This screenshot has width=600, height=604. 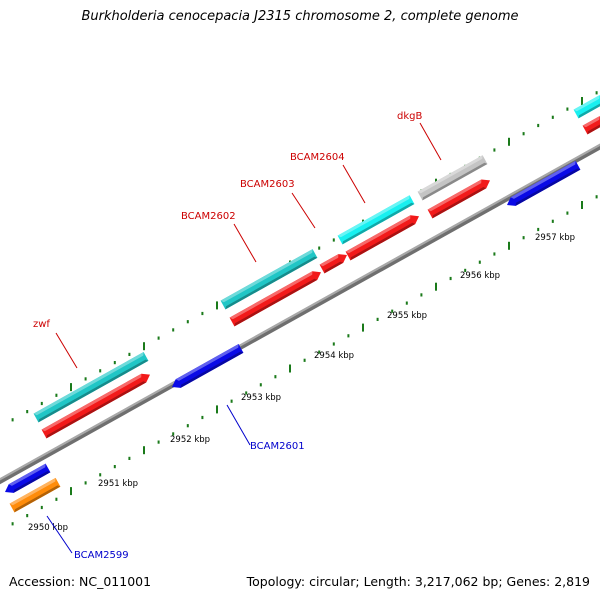 What do you see at coordinates (37, 499) in the screenshot?
I see `gene-bcam2599-shadow` at bounding box center [37, 499].